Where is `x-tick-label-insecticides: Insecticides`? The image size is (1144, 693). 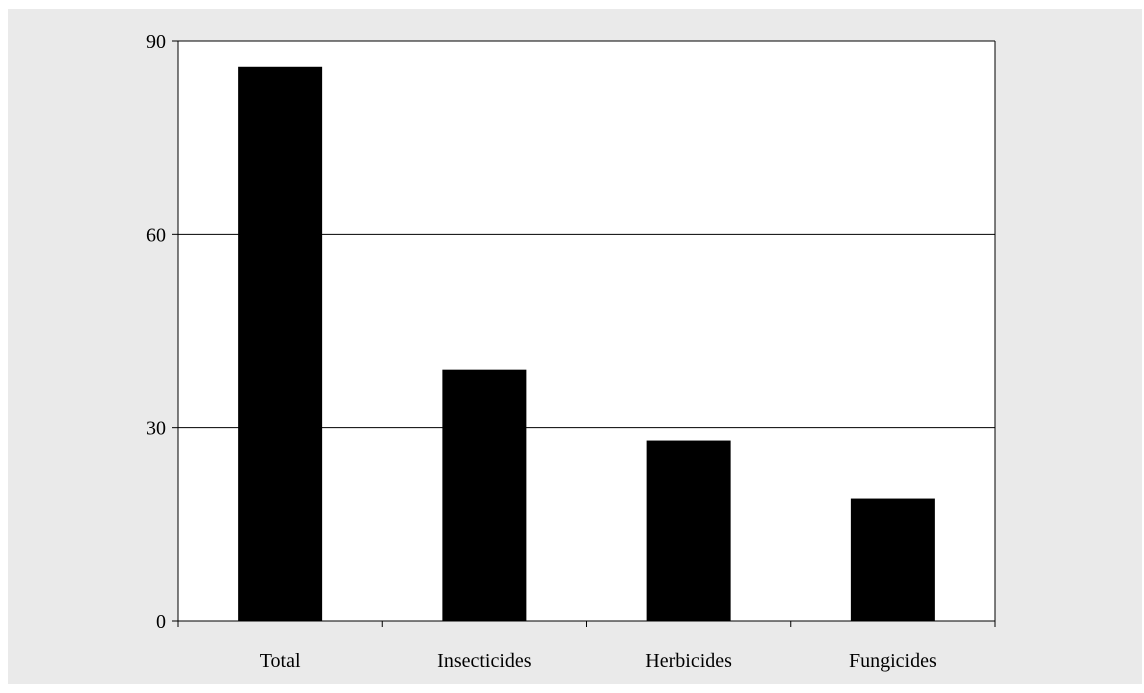
x-tick-label-insecticides: Insecticides is located at coordinates (484, 661).